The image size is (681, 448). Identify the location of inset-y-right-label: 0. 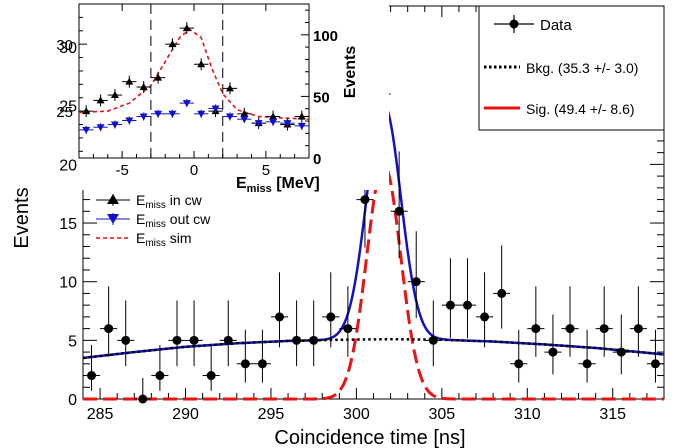
(317, 159).